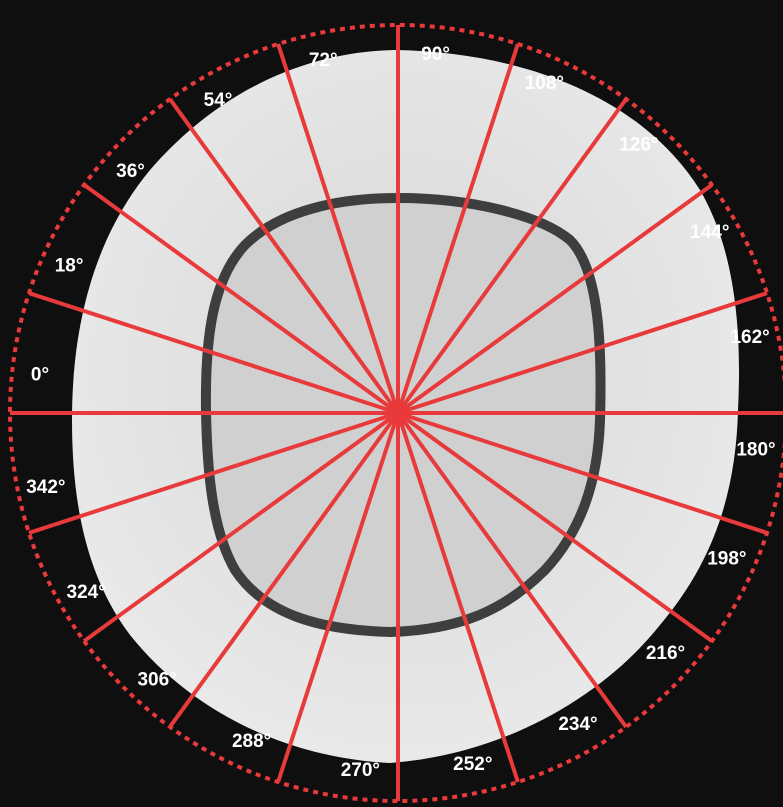  I want to click on angle-label-144: 144°, so click(709, 232).